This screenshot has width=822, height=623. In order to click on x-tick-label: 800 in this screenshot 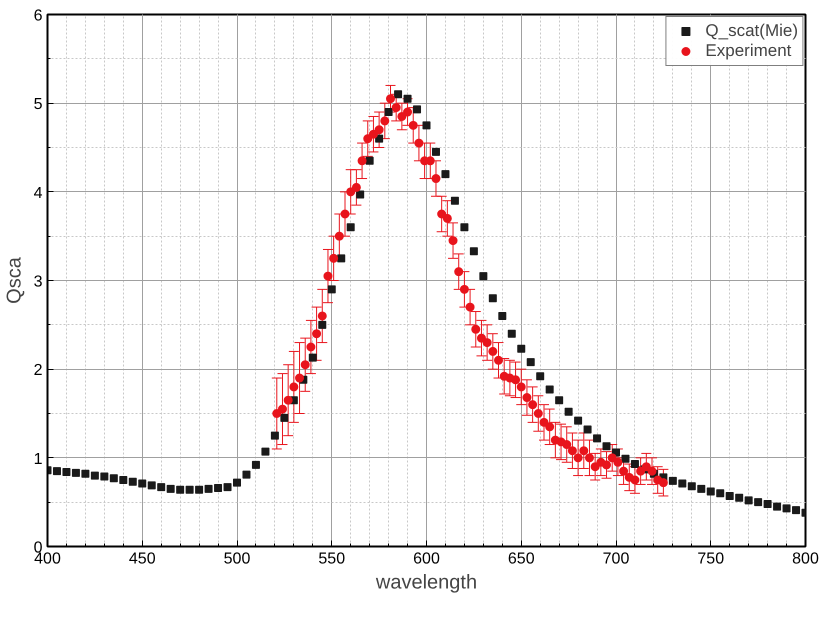, I will do `click(805, 559)`.